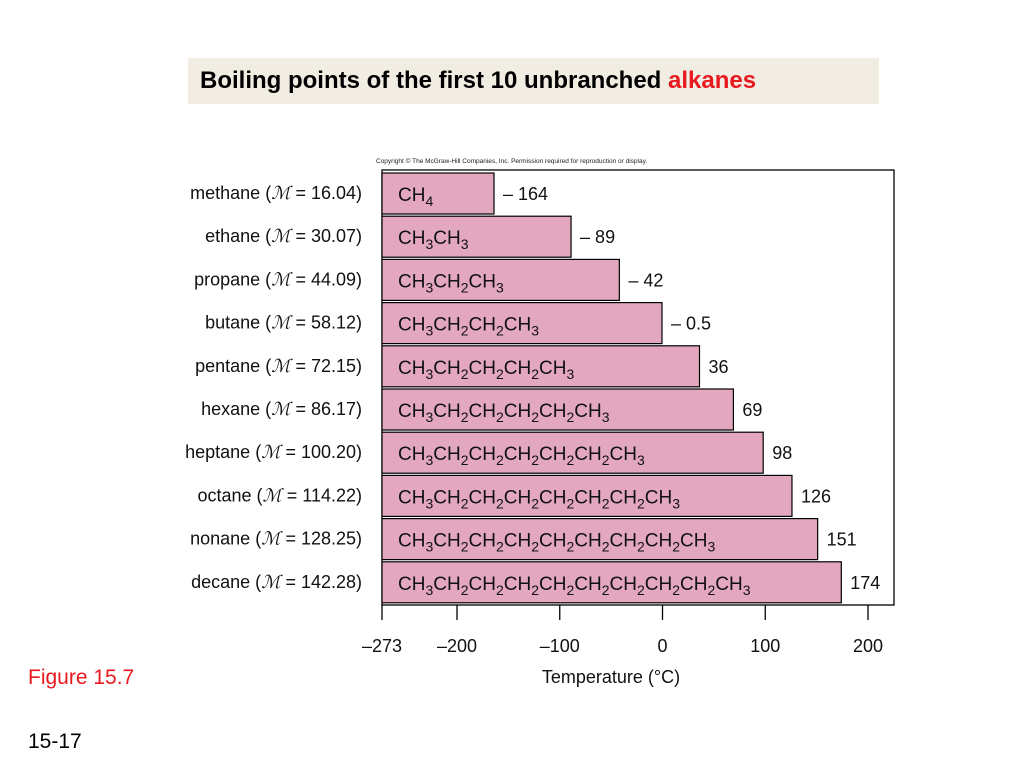 The image size is (1024, 768). What do you see at coordinates (273, 452) in the screenshot?
I see `category-label: heptane (ℳ = 100.20)` at bounding box center [273, 452].